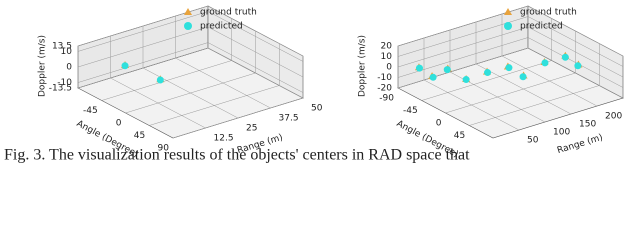 The width and height of the screenshot is (640, 240). I want to click on z-tick-label: 20, so click(387, 47).